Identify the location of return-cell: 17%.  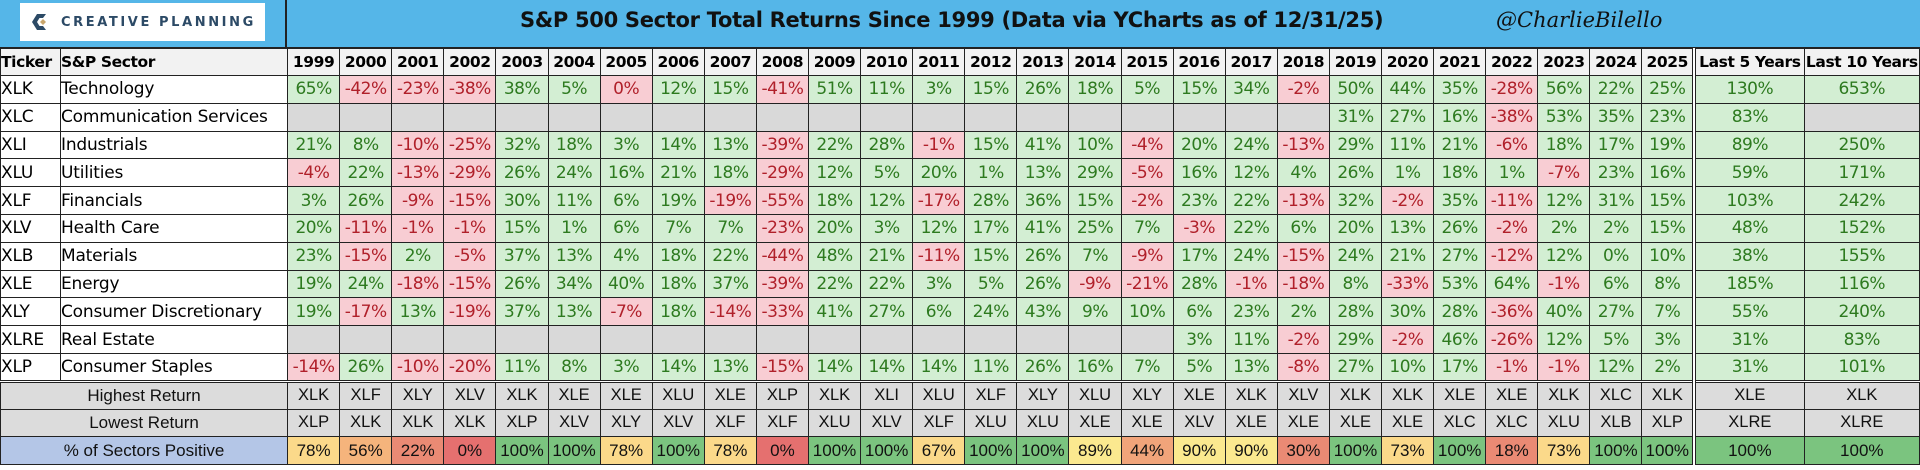
(1616, 145).